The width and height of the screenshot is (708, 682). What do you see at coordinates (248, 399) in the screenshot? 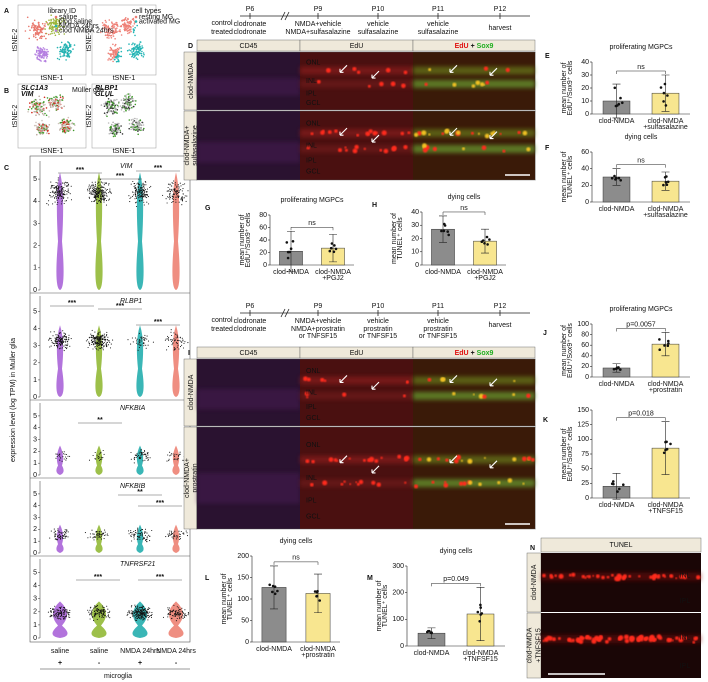
I see `tissue-layer` at bounding box center [248, 399].